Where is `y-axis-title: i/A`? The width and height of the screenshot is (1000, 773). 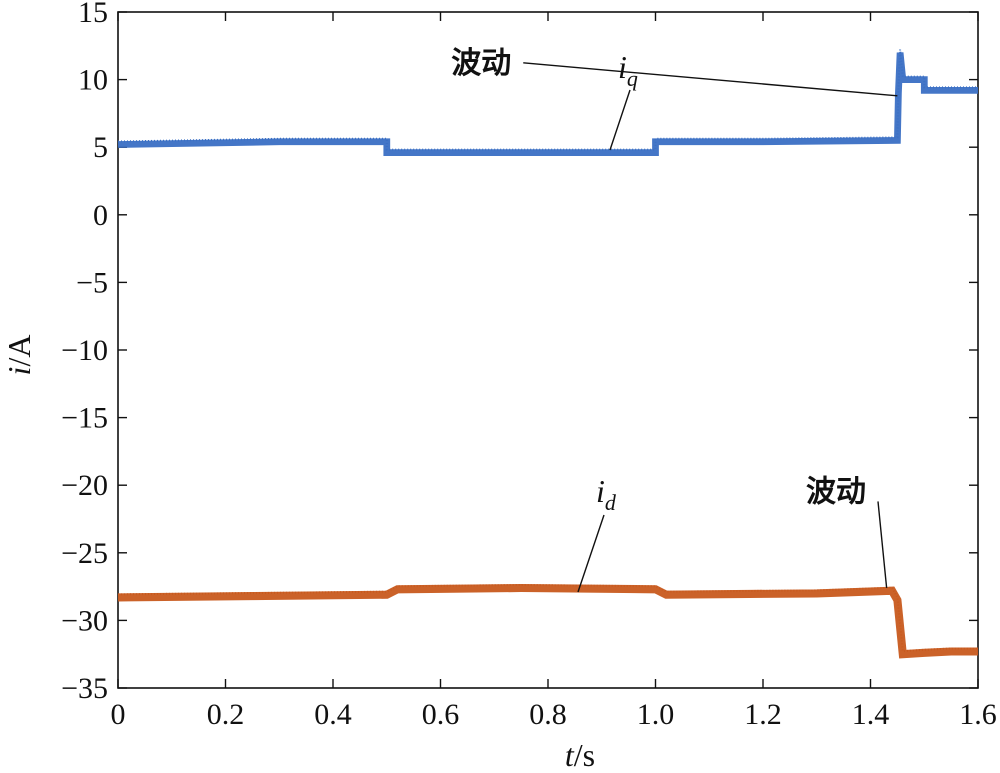
y-axis-title: i/A is located at coordinates (19, 355).